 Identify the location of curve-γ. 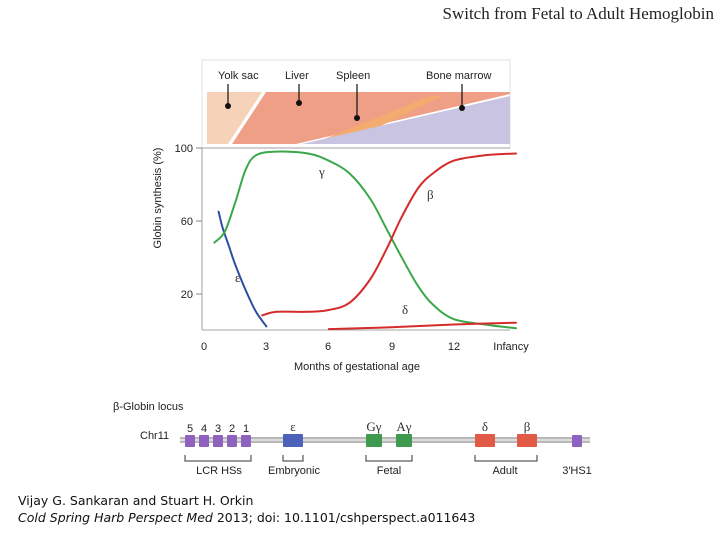
(365, 240).